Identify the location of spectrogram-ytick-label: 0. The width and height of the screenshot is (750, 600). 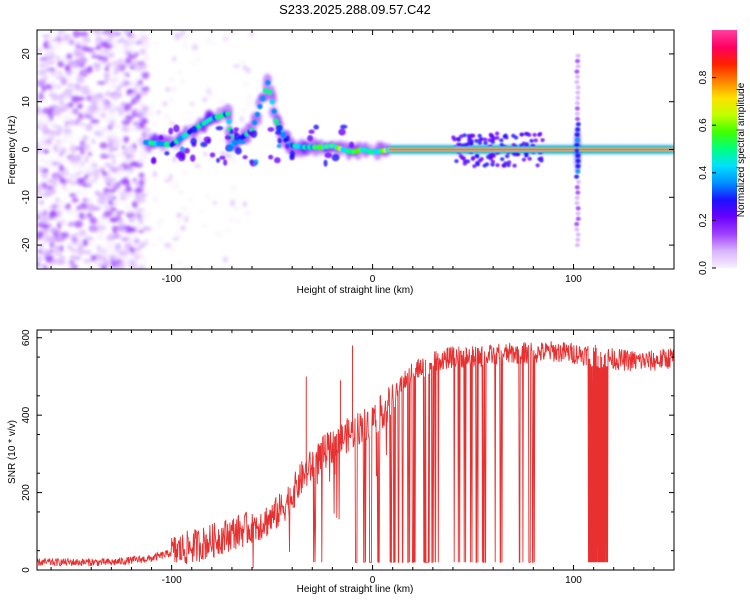
(26, 149).